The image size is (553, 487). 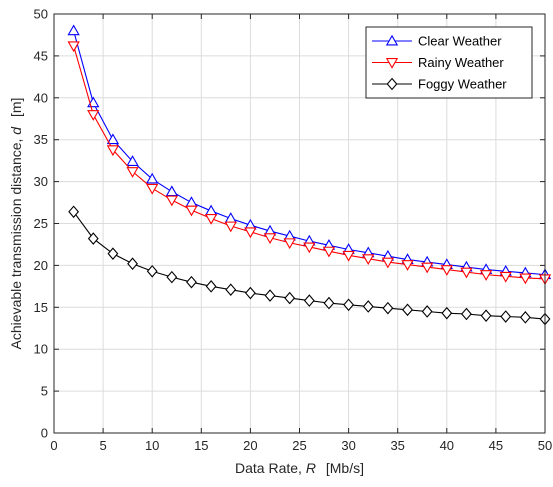 What do you see at coordinates (41, 181) in the screenshot?
I see `y-tick-label: 30` at bounding box center [41, 181].